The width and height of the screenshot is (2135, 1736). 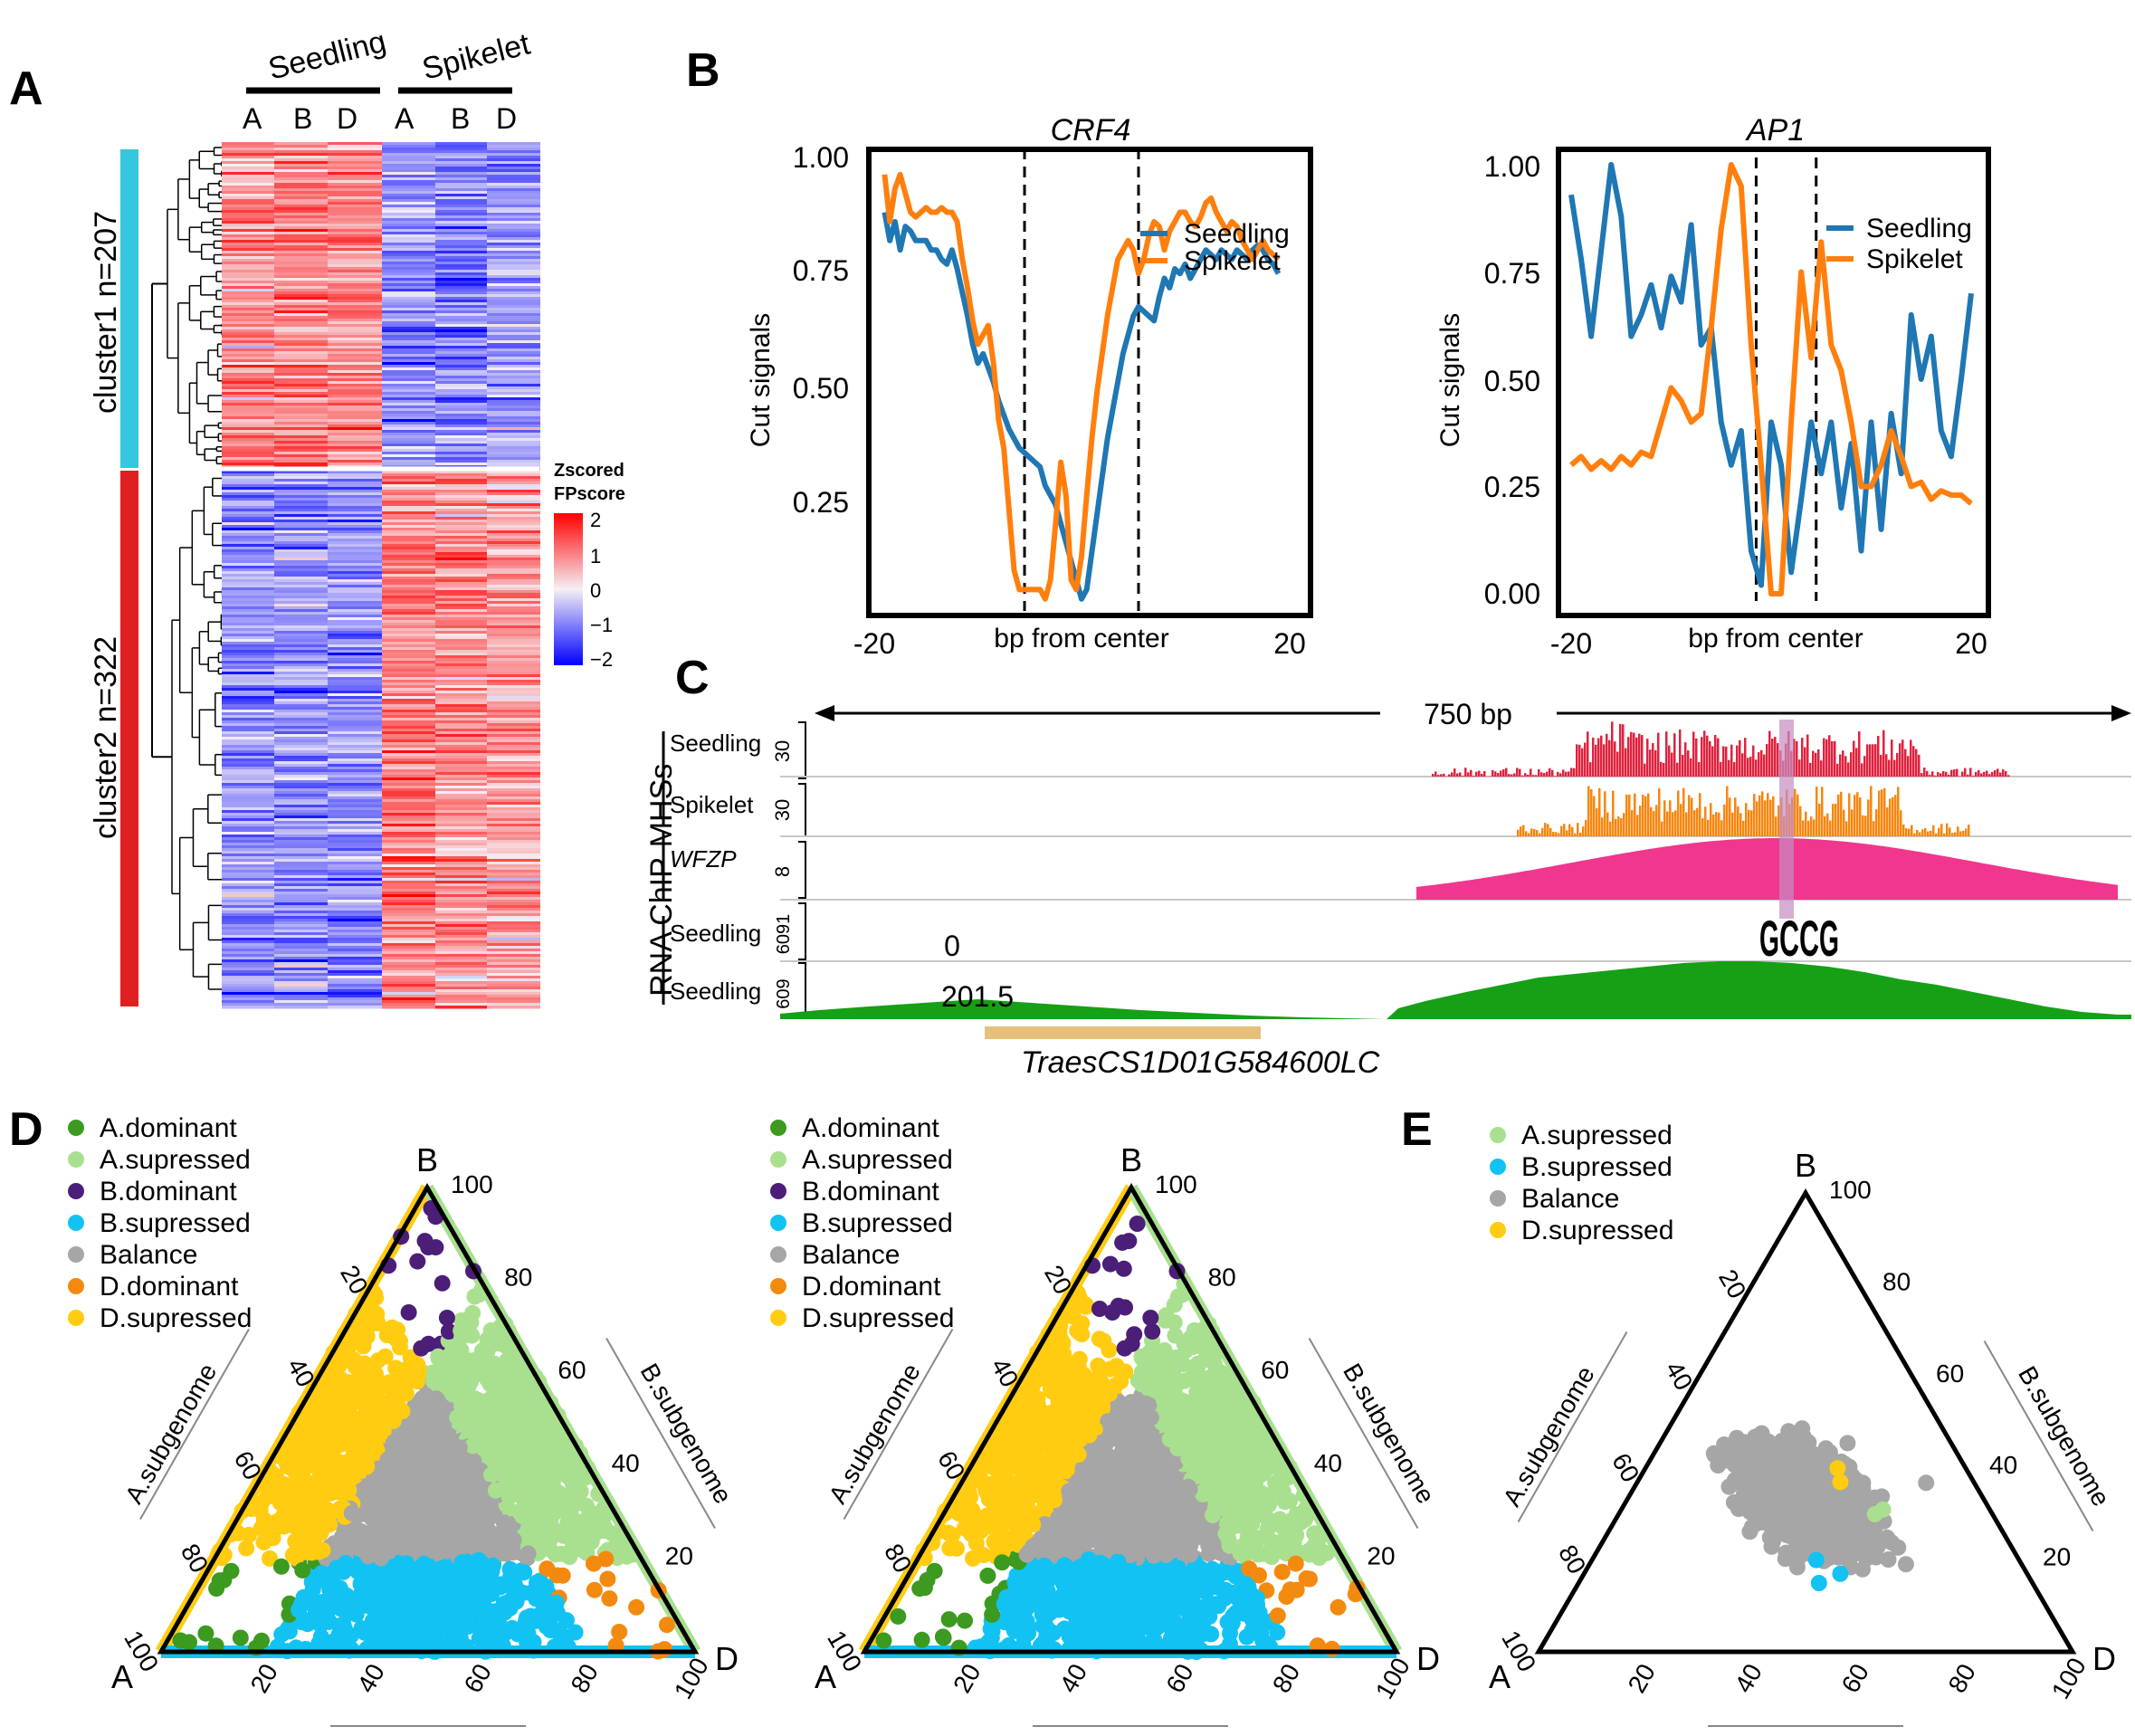 What do you see at coordinates (782, 751) in the screenshot?
I see `track-scale: 30` at bounding box center [782, 751].